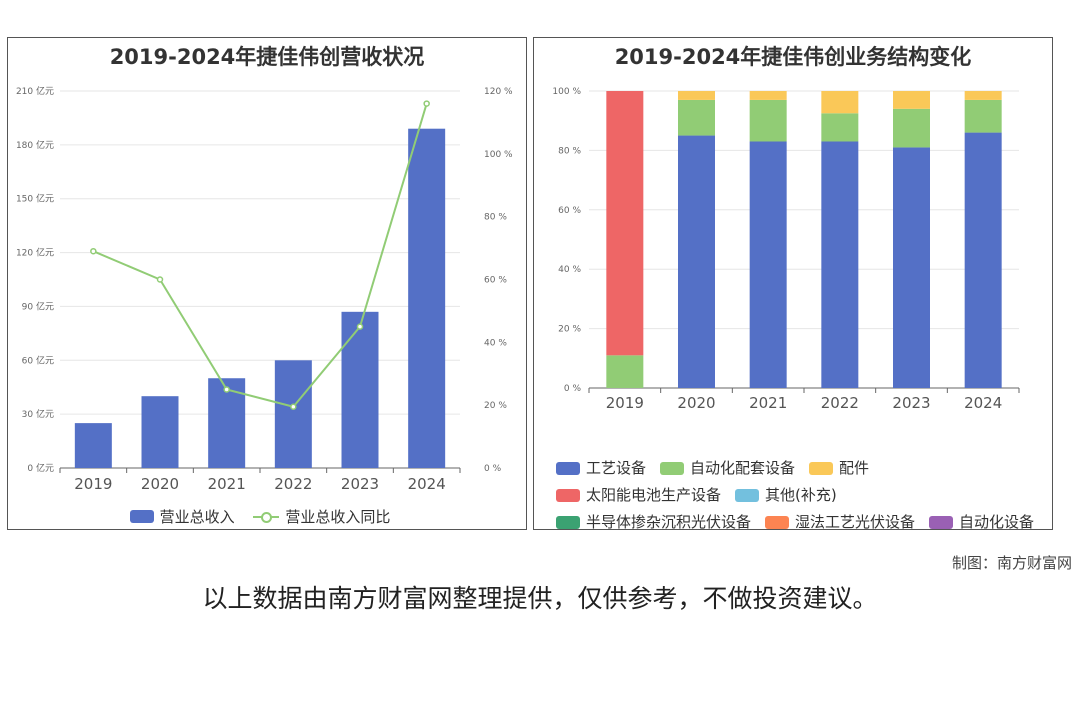 The width and height of the screenshot is (1080, 720). I want to click on legend-item: 半导体掺杂沉积光伏设备, so click(654, 520).